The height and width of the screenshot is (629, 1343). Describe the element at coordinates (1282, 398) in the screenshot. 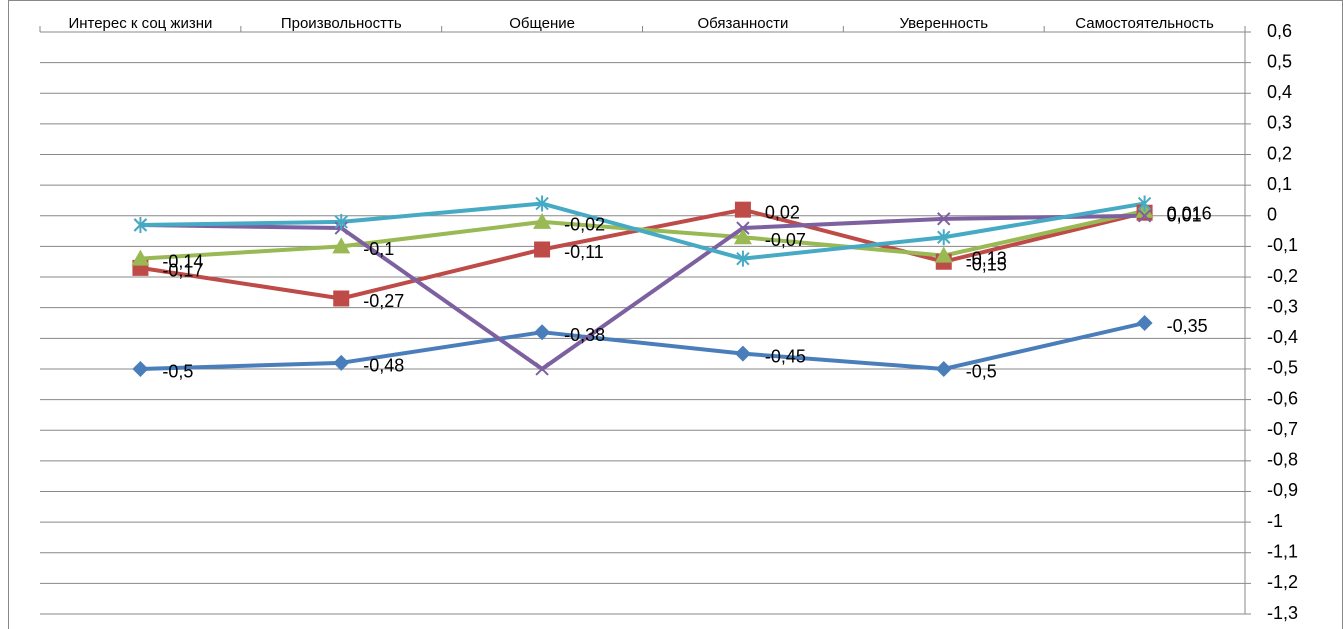

I see `y-tick-label: -0,6` at that location.